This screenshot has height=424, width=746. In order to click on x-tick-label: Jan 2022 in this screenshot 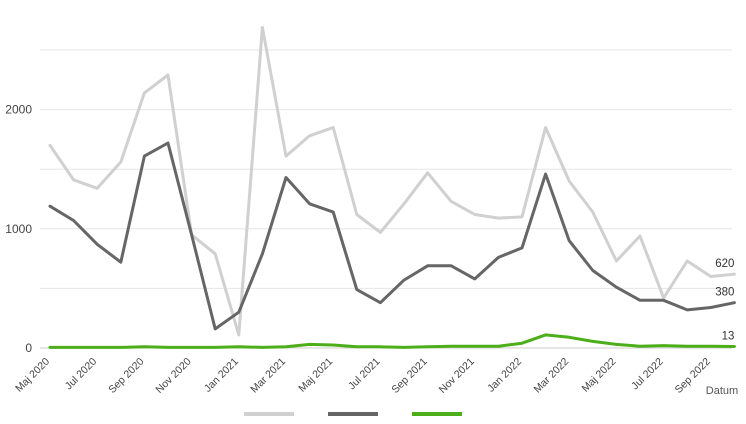, I will do `click(504, 375)`.